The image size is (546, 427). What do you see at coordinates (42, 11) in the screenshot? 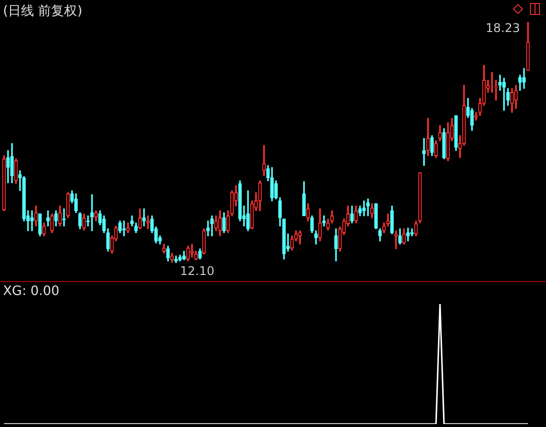
I see `chart-title: (日线 前复权)` at bounding box center [42, 11].